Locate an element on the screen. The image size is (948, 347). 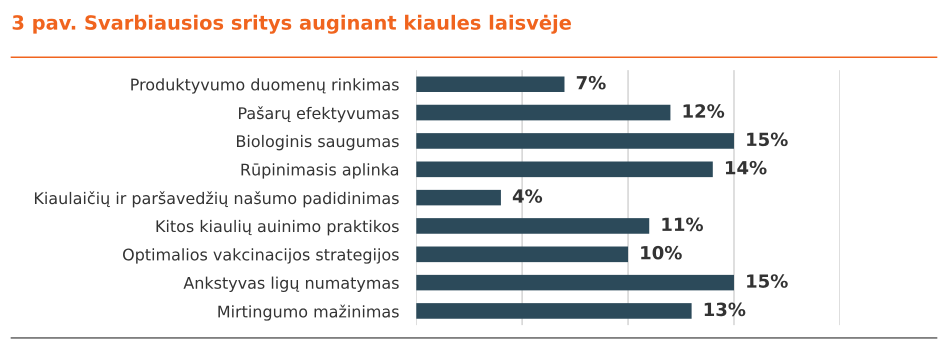
chart-title: 3 pav. Svarbiausios sritys auginant kiaules laisvėje is located at coordinates (291, 24).